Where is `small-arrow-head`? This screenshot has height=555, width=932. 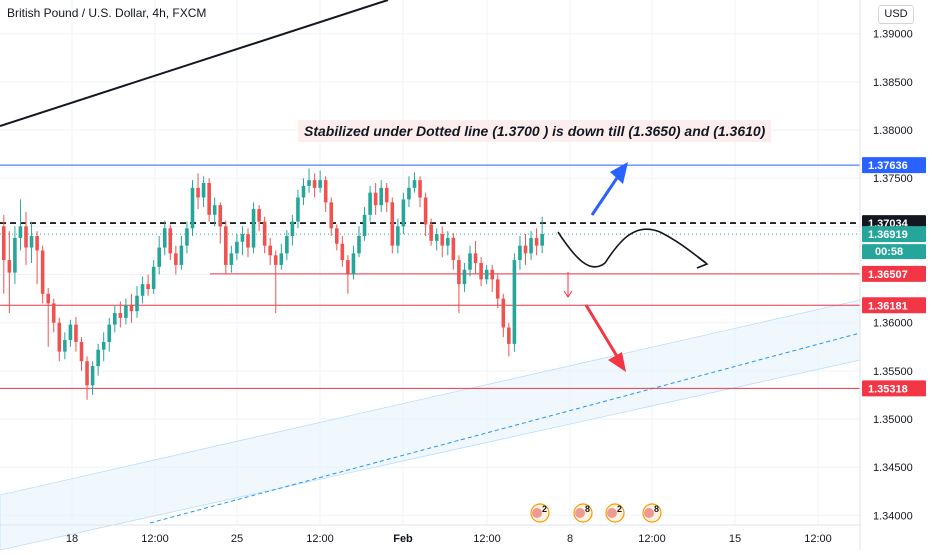 small-arrow-head is located at coordinates (568, 294).